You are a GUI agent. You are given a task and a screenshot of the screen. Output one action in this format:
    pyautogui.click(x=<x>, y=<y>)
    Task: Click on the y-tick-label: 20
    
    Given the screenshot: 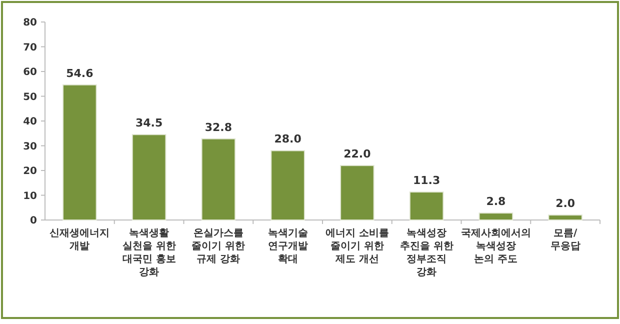 What is the action you would take?
    pyautogui.click(x=30, y=171)
    